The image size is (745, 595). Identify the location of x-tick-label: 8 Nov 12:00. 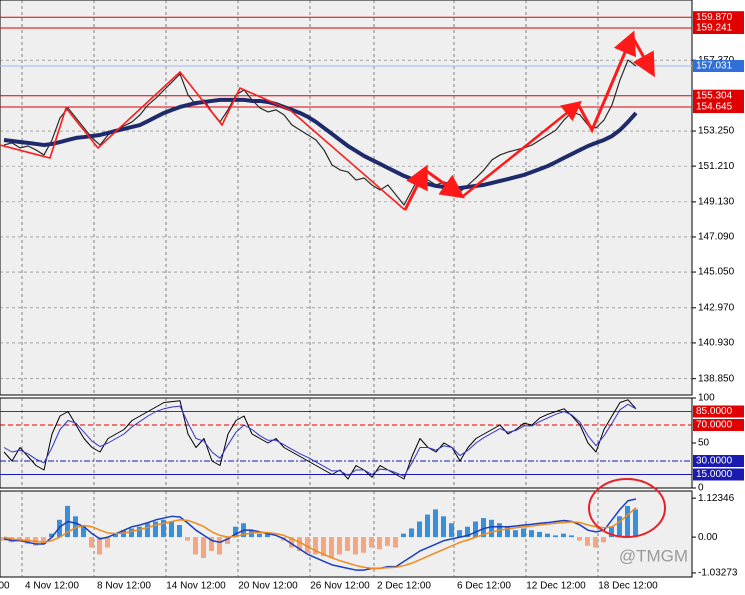
(124, 586).